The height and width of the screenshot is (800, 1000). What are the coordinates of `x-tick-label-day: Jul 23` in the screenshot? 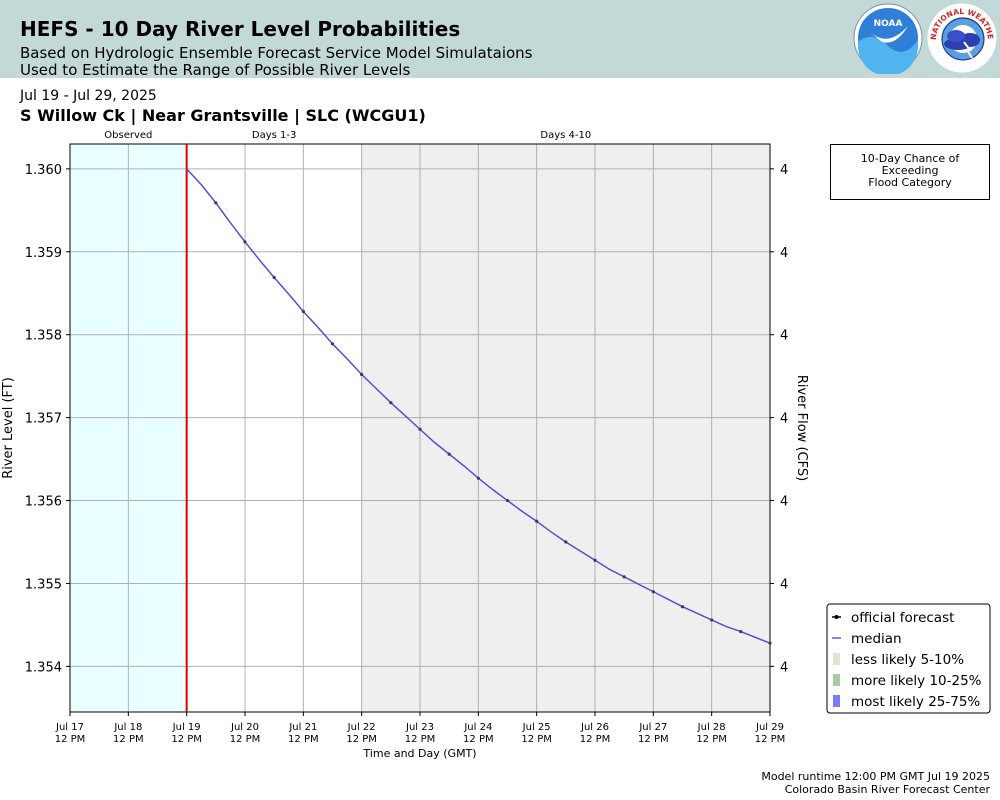 It's located at (419, 727).